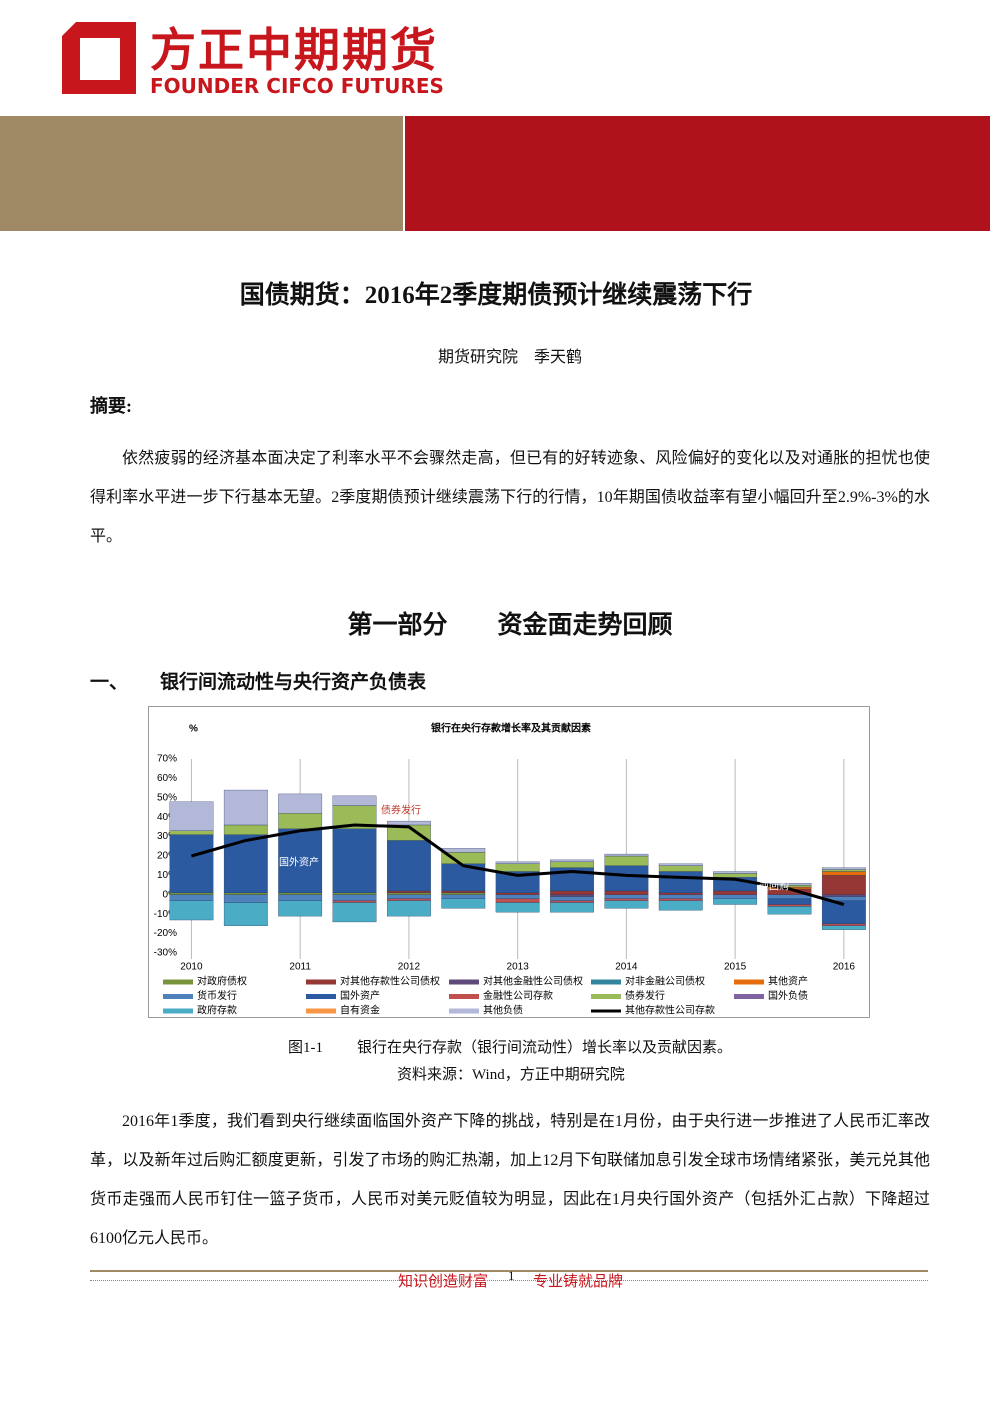  Describe the element at coordinates (511, 1075) in the screenshot. I see `source: 资料来源：Wind，方正中期研究院` at that location.